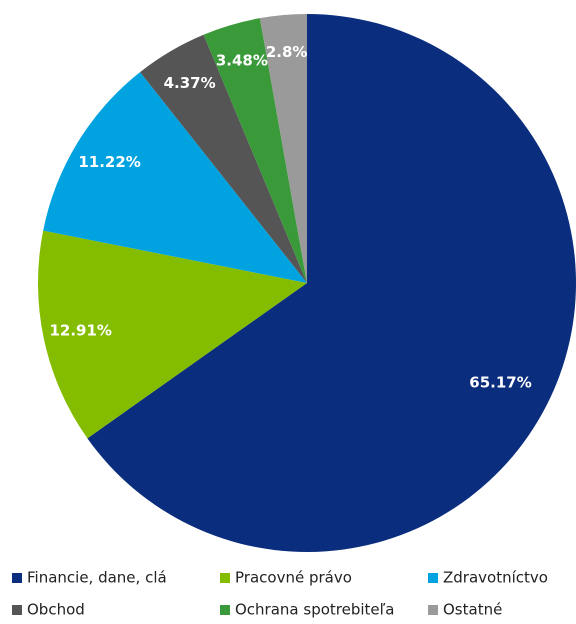 The width and height of the screenshot is (576, 624). I want to click on value-label: 3.48%, so click(242, 61).